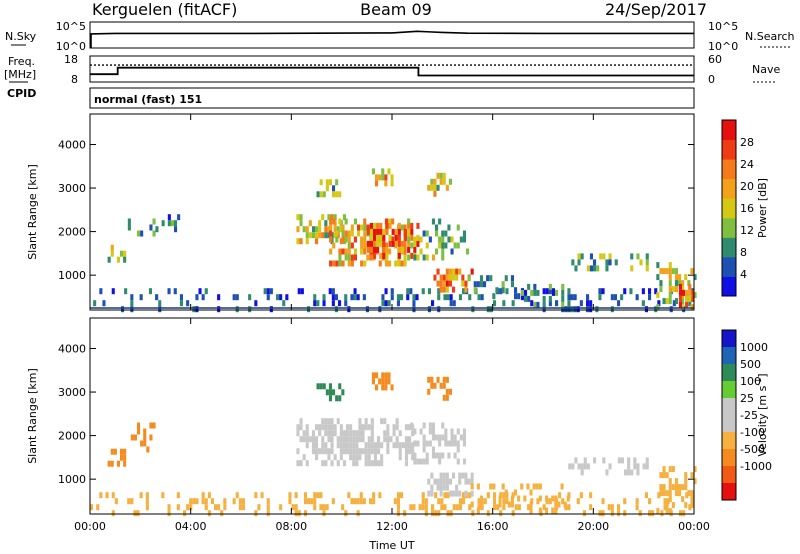  What do you see at coordinates (72, 232) in the screenshot?
I see `y-tick-label: 2000` at bounding box center [72, 232].